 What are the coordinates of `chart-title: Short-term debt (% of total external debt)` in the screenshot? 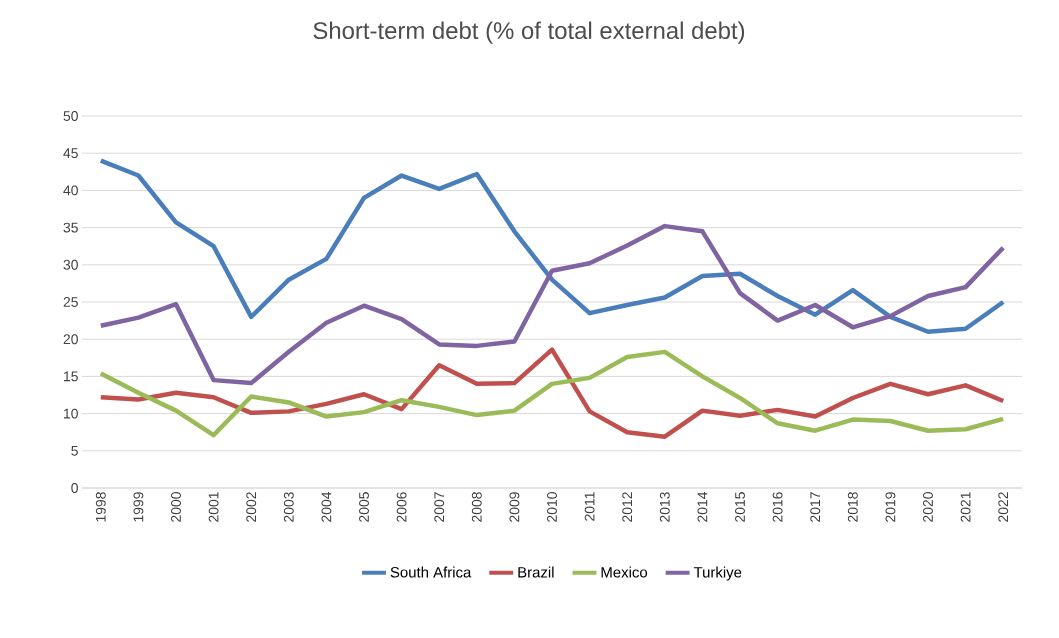 It's located at (529, 32).